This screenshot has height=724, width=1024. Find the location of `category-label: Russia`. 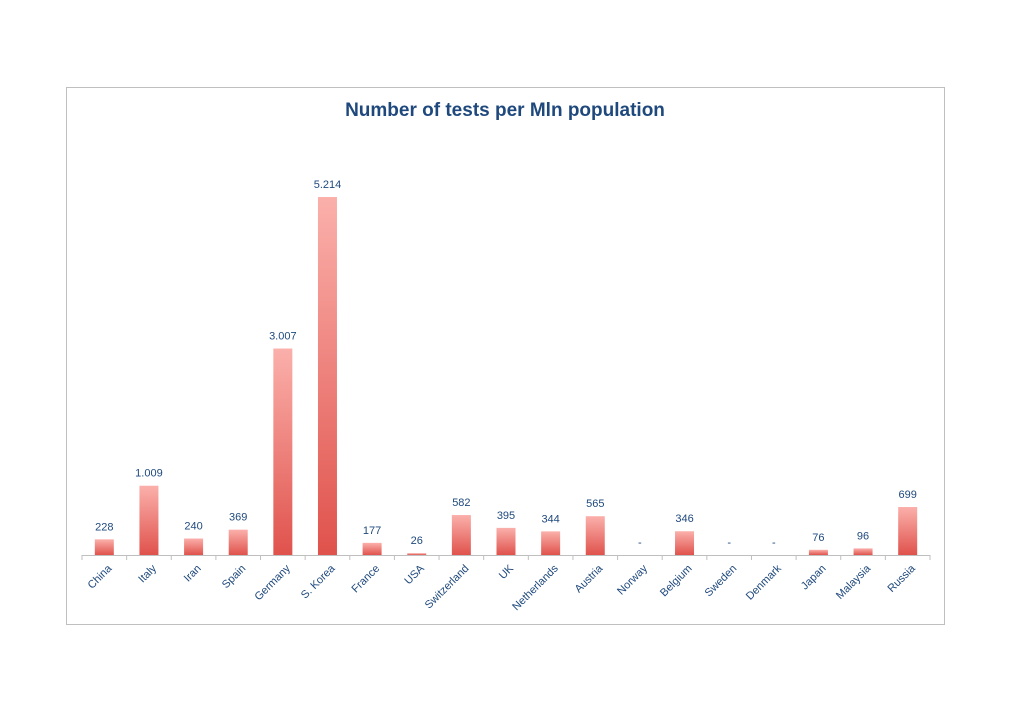

category-label: Russia is located at coordinates (902, 578).